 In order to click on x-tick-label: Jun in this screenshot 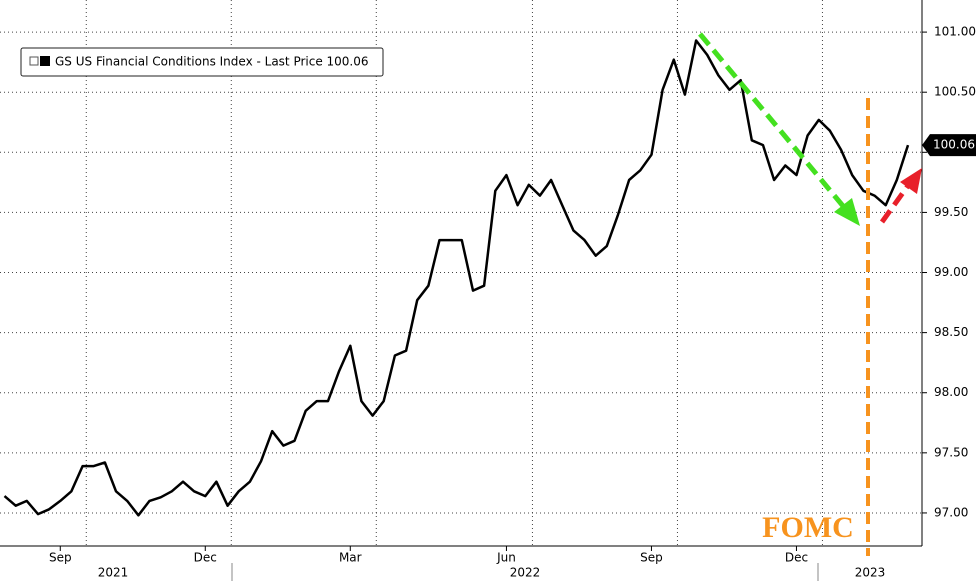, I will do `click(506, 558)`.